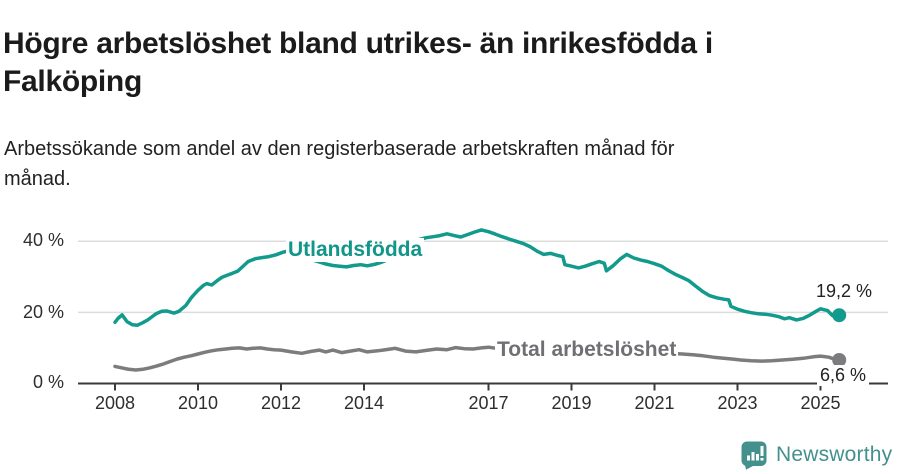 The width and height of the screenshot is (900, 474). I want to click on end-value-label-utlandsfodda: 19,2 %, so click(844, 291).